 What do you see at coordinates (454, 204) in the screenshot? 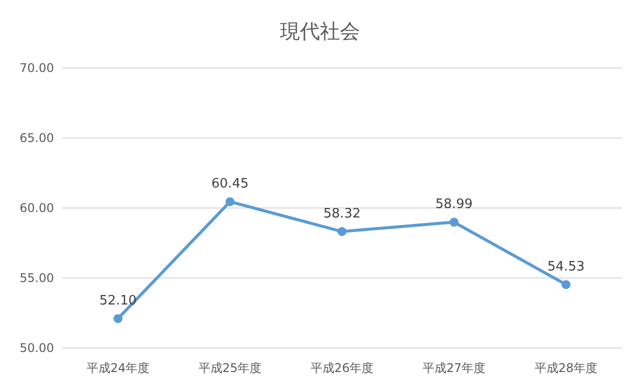
I see `data-label: 58.99` at bounding box center [454, 204].